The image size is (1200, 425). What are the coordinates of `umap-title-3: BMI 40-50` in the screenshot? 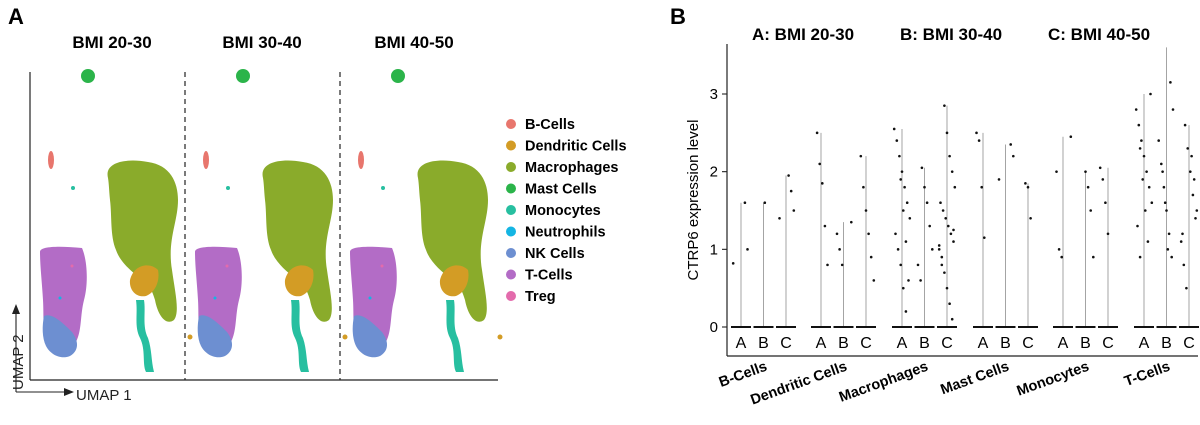 It's located at (413, 42).